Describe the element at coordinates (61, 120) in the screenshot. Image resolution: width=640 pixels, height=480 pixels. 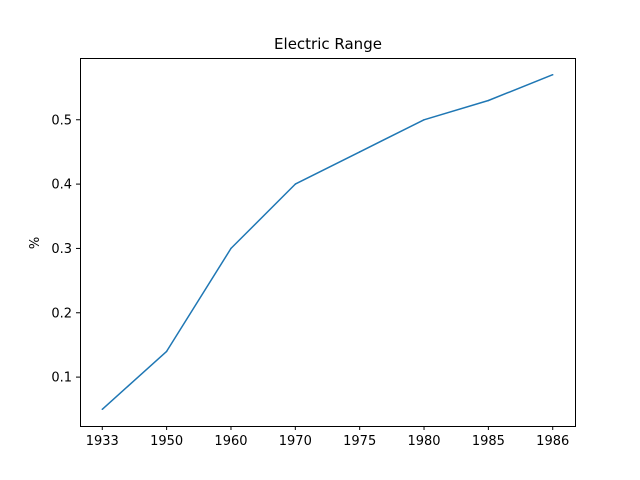
I see `y-tick-label: 0.5` at that location.